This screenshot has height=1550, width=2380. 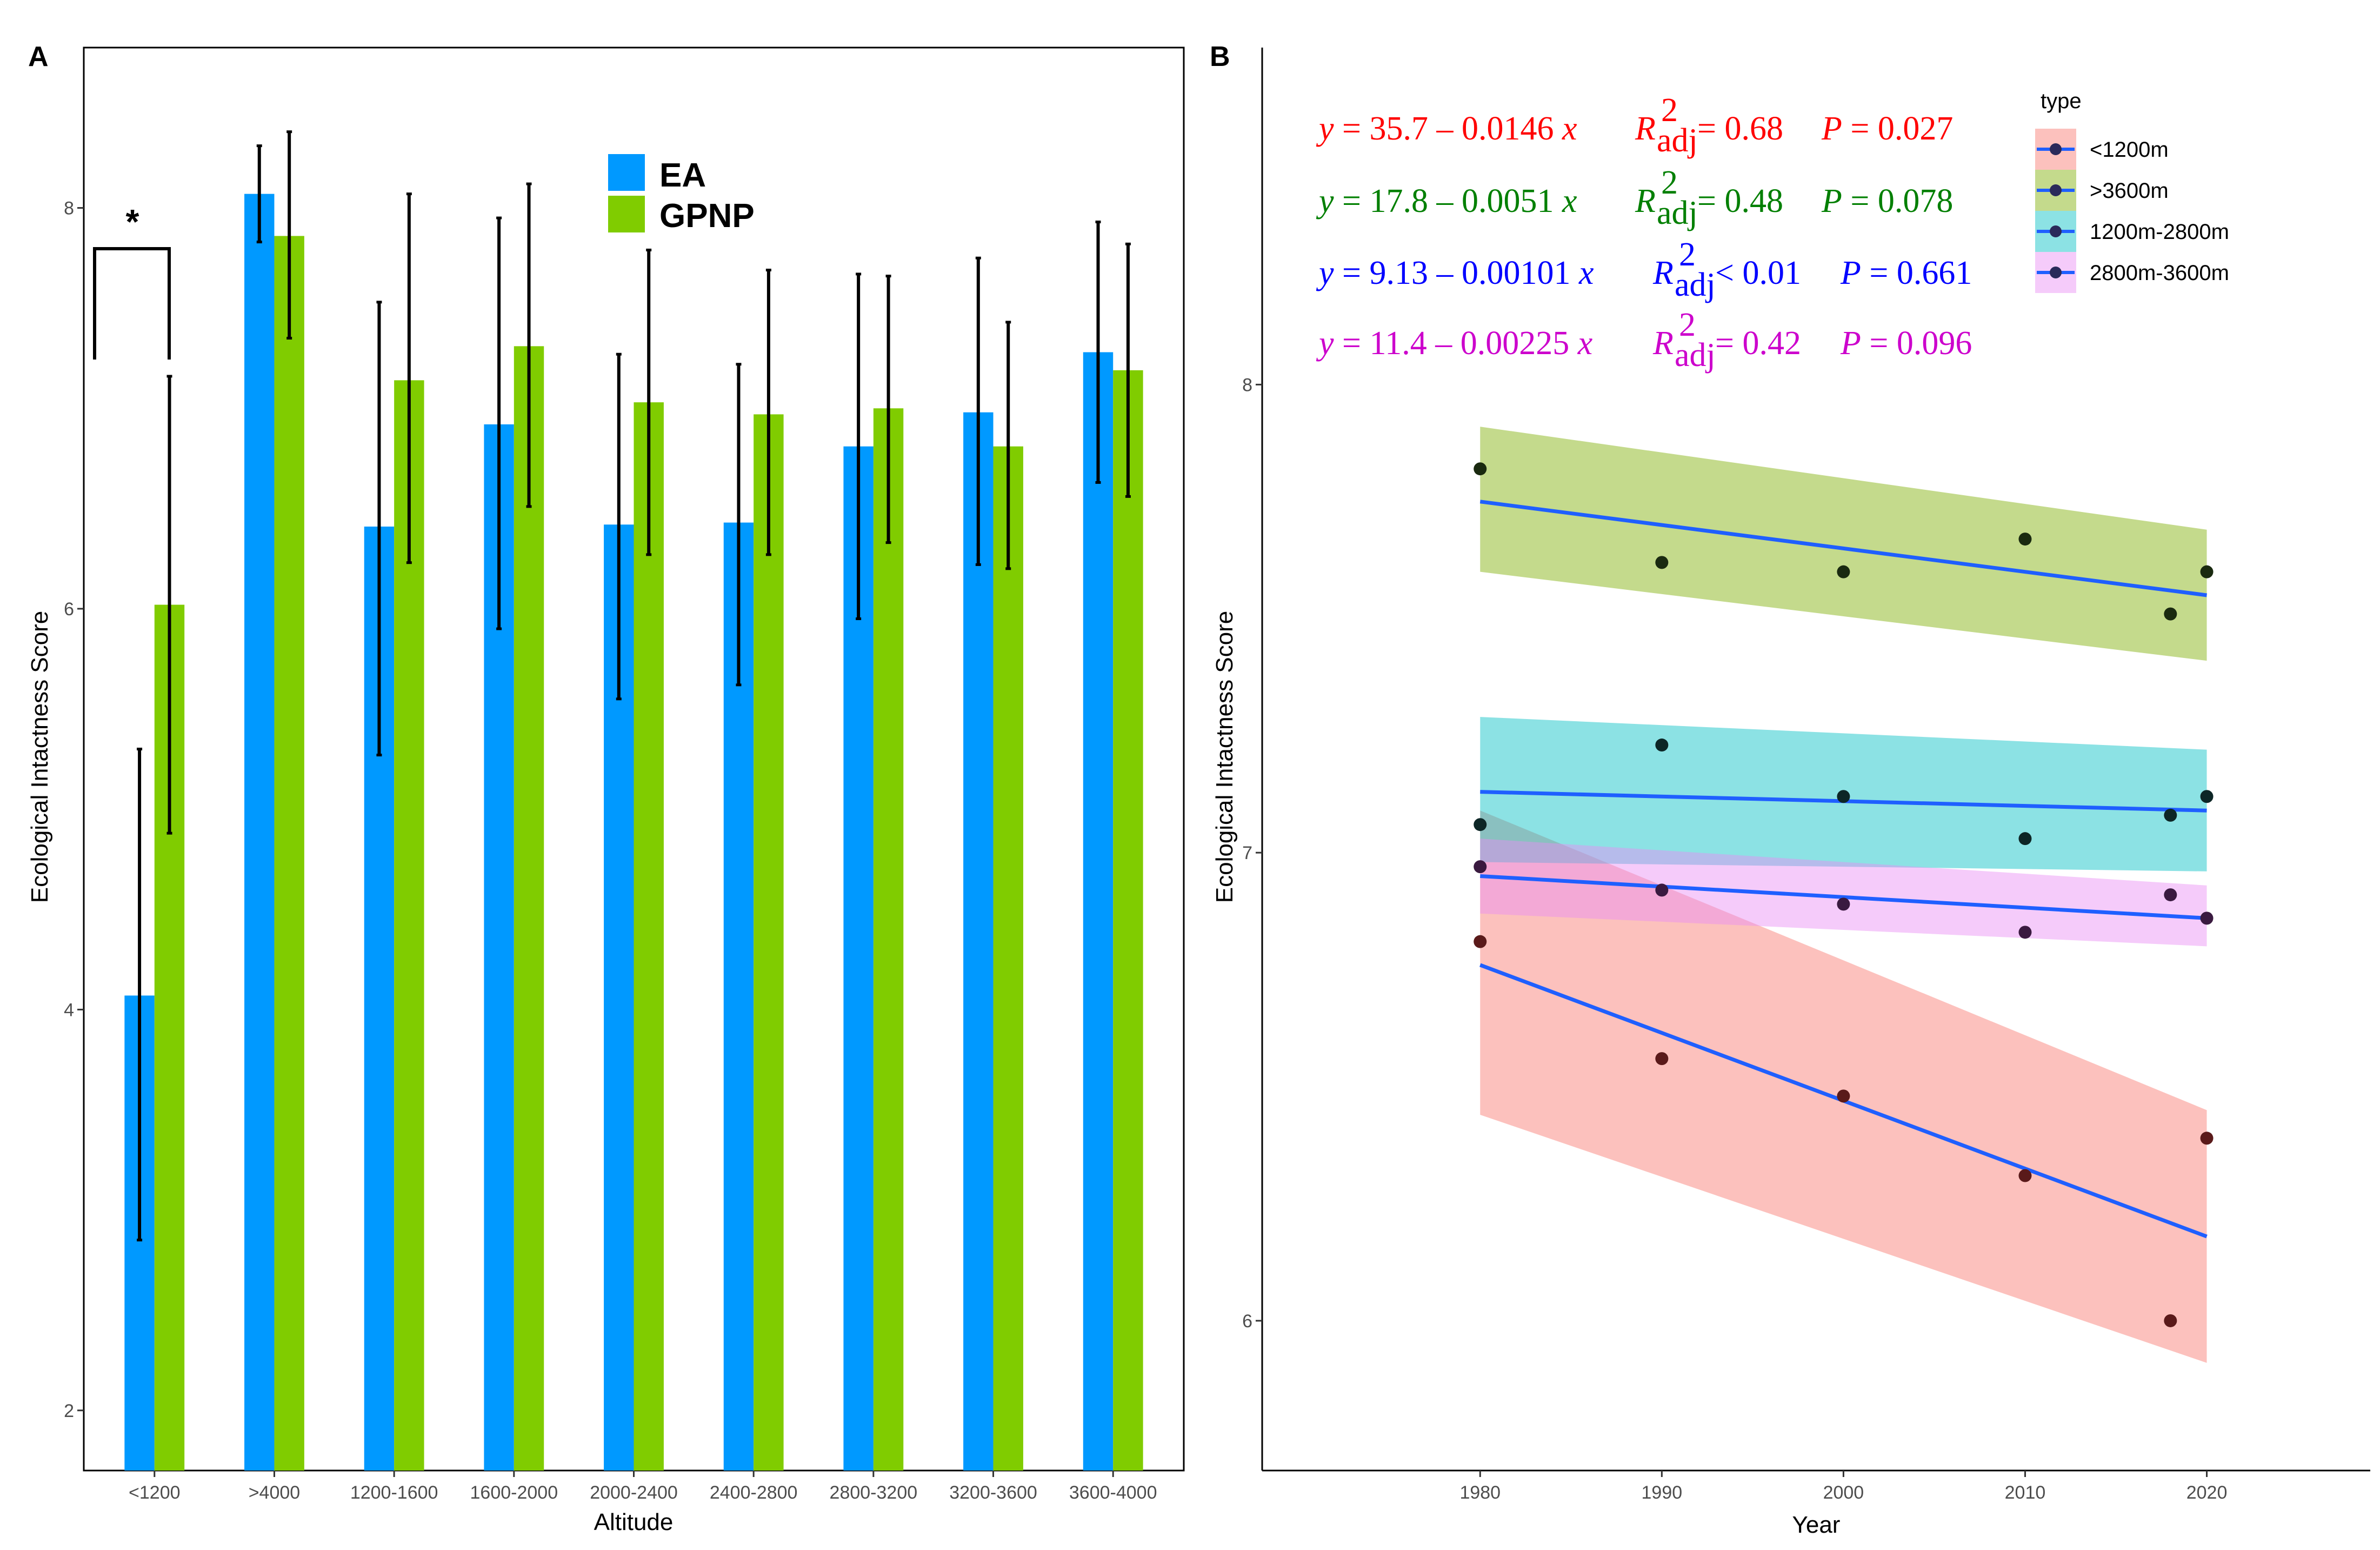 I want to click on legend-swatch-ea, so click(x=627, y=172).